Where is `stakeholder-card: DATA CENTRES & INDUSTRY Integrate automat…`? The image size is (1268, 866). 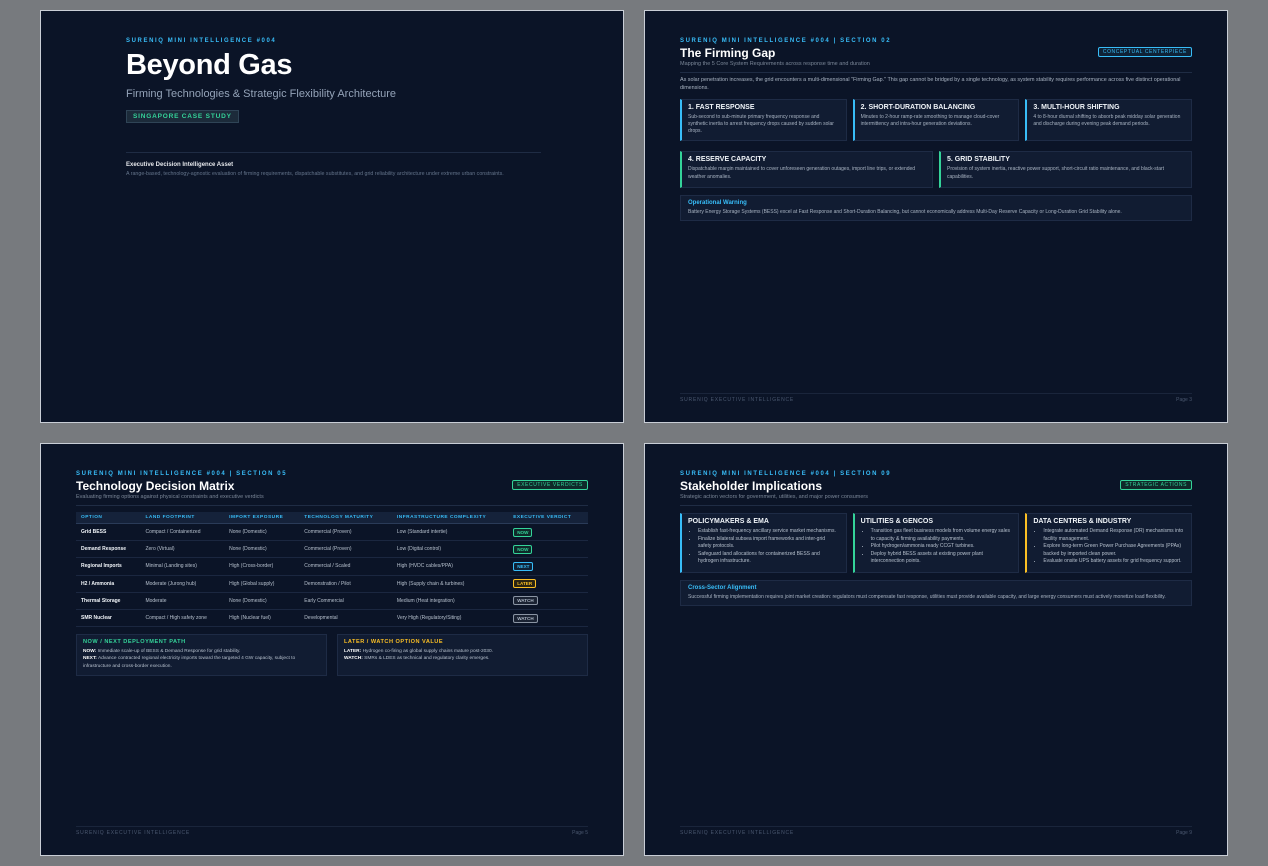
stakeholder-card: DATA CENTRES & INDUSTRY Integrate automat… is located at coordinates (1108, 543).